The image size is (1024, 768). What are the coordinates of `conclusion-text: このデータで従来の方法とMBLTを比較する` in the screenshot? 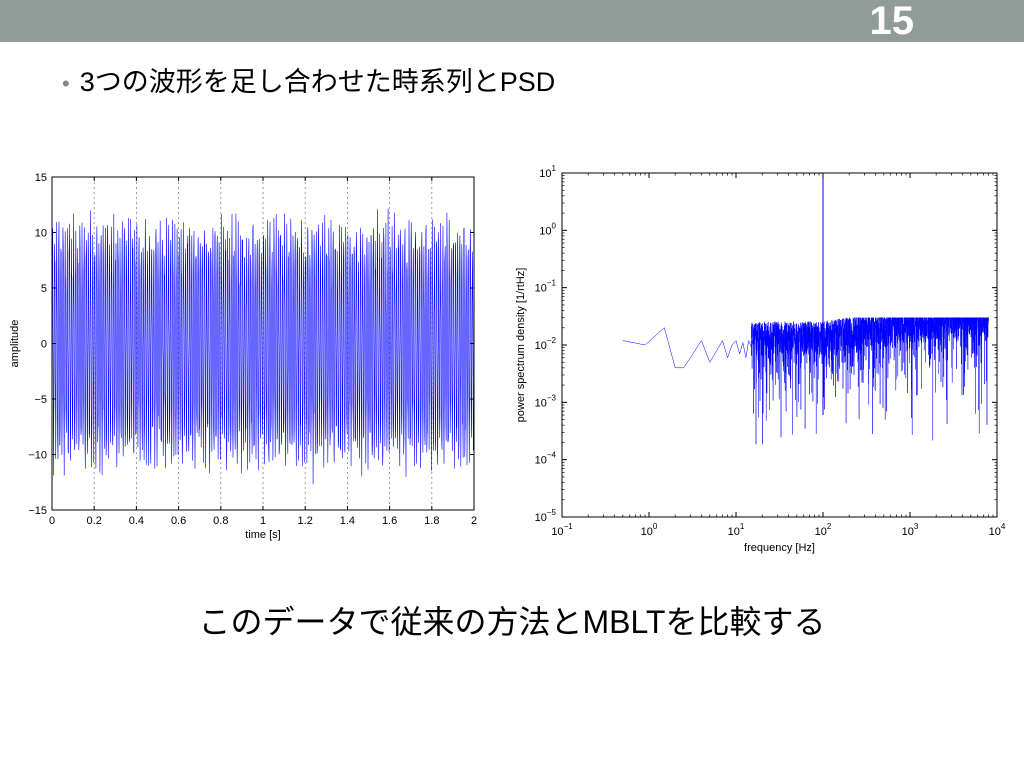 It's located at (512, 622).